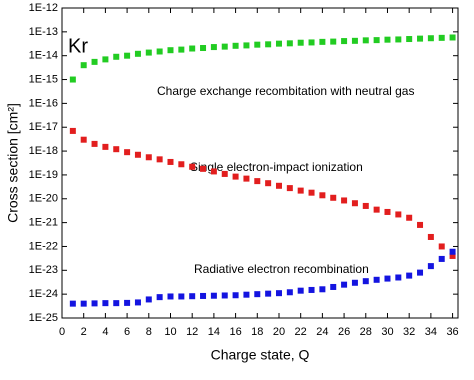 The height and width of the screenshot is (380, 474). Describe the element at coordinates (170, 332) in the screenshot. I see `x-tick-label: 10` at that location.